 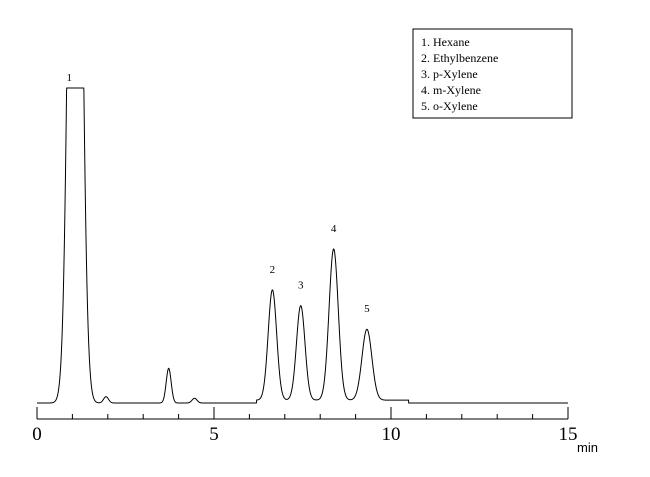 I want to click on x-tick-label: 5, so click(x=214, y=434).